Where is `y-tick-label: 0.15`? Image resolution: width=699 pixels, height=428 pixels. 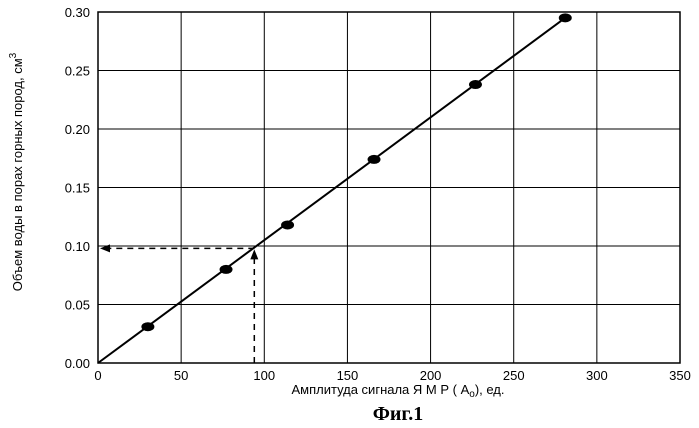
y-tick-label: 0.15 is located at coordinates (77, 188).